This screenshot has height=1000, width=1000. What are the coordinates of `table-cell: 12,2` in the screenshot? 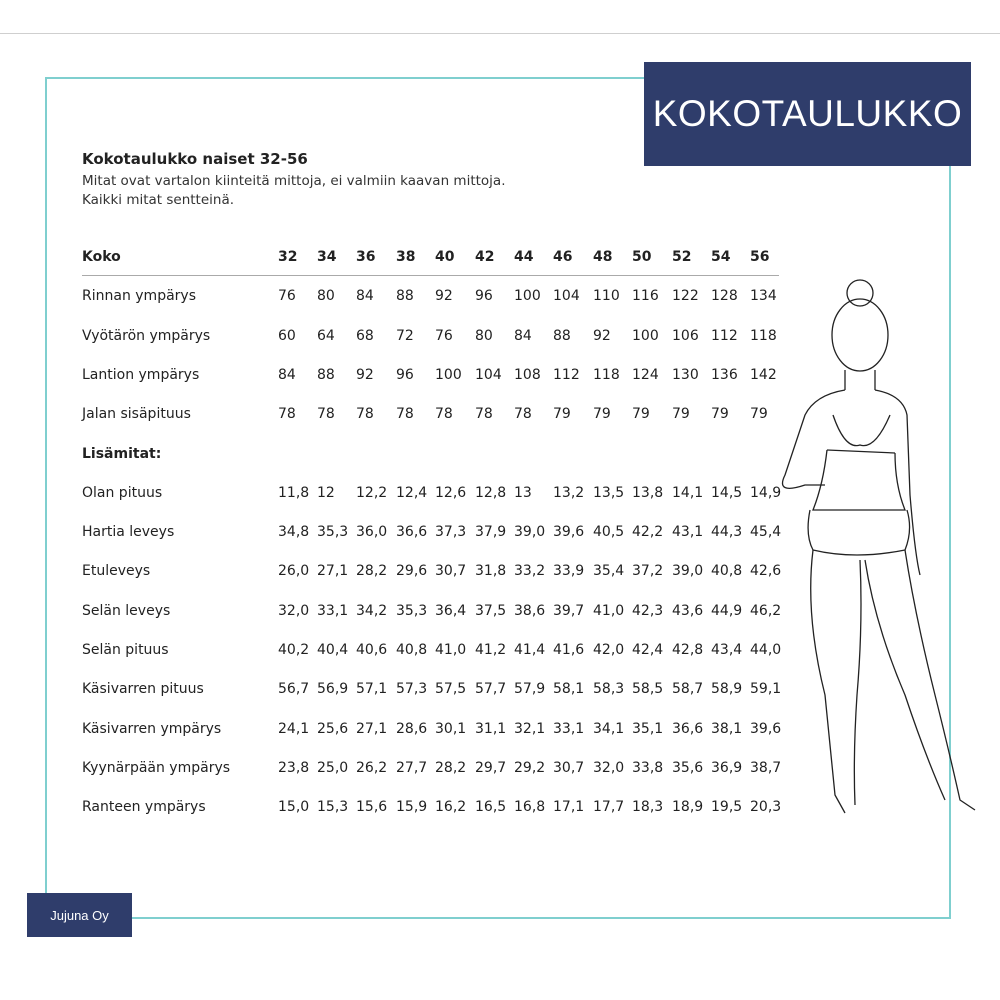 It's located at (372, 492).